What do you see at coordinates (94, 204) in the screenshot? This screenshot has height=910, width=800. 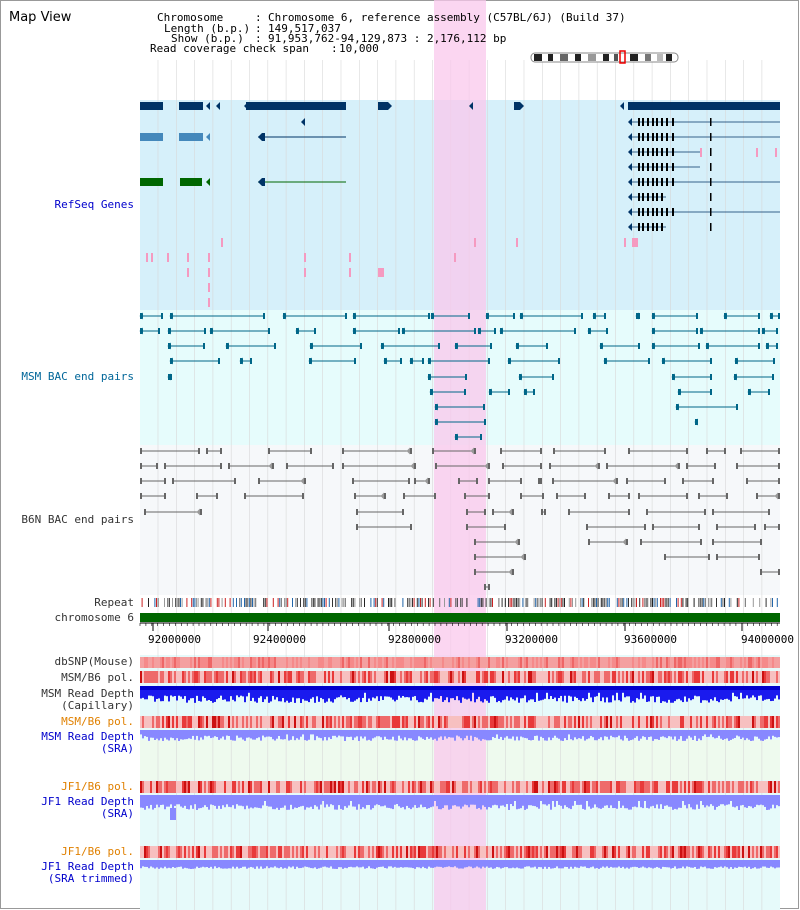 I see `track-label-refseq: RefSeq Genes` at bounding box center [94, 204].